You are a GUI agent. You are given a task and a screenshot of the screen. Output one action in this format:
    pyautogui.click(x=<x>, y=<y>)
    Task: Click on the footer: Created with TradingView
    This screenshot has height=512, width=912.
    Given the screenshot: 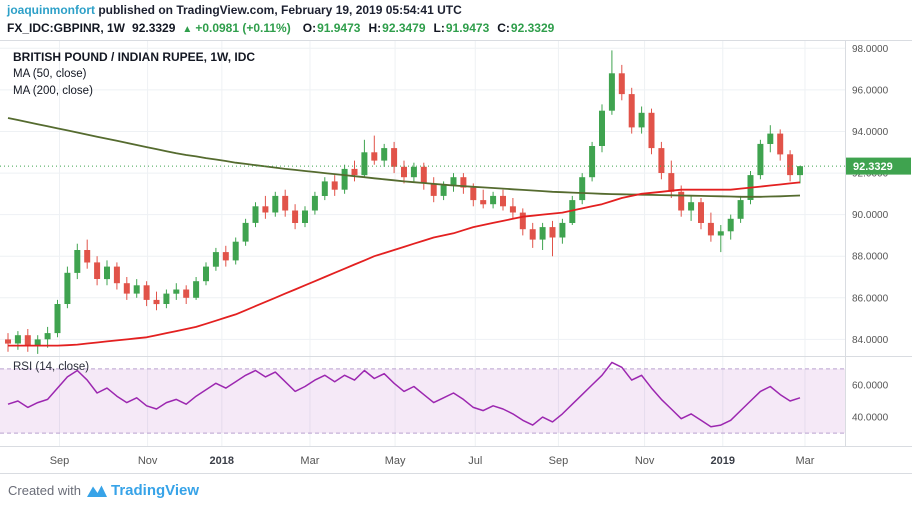 What is the action you would take?
    pyautogui.click(x=103, y=490)
    